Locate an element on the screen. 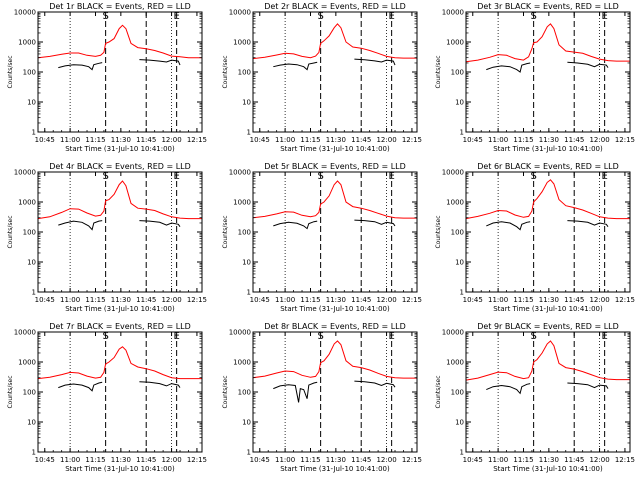 The image size is (640, 480). panel-title: Det 1r BLACK = Events, RED = LLD is located at coordinates (120, 6).